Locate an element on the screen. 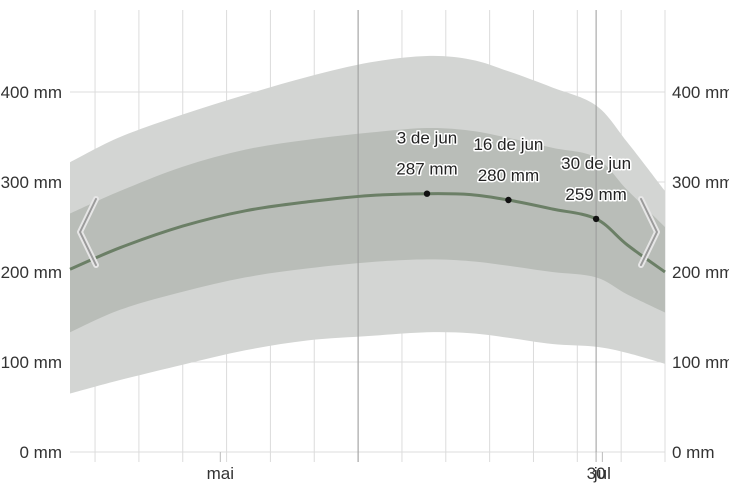  y-tick-label-left: 200 mm is located at coordinates (31, 272).